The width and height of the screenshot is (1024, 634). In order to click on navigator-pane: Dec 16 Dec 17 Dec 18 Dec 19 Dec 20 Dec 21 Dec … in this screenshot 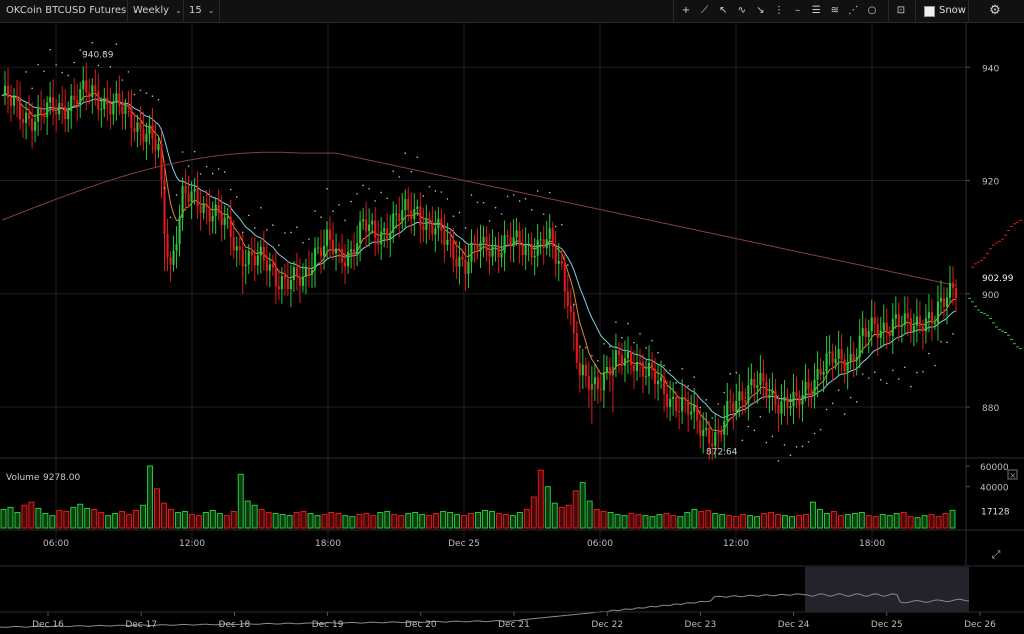, I will do `click(512, 598)`.